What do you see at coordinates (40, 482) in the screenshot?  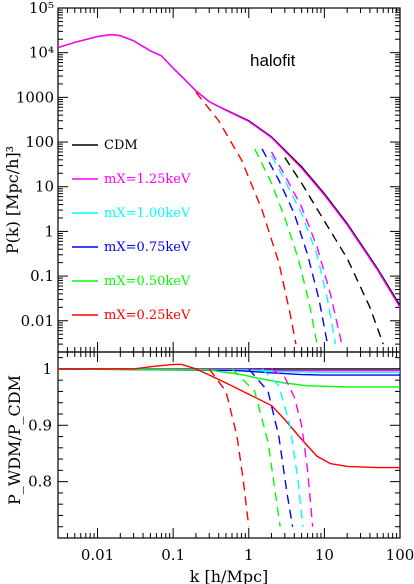 I see `y2-tick-label: 0.8` at bounding box center [40, 482].